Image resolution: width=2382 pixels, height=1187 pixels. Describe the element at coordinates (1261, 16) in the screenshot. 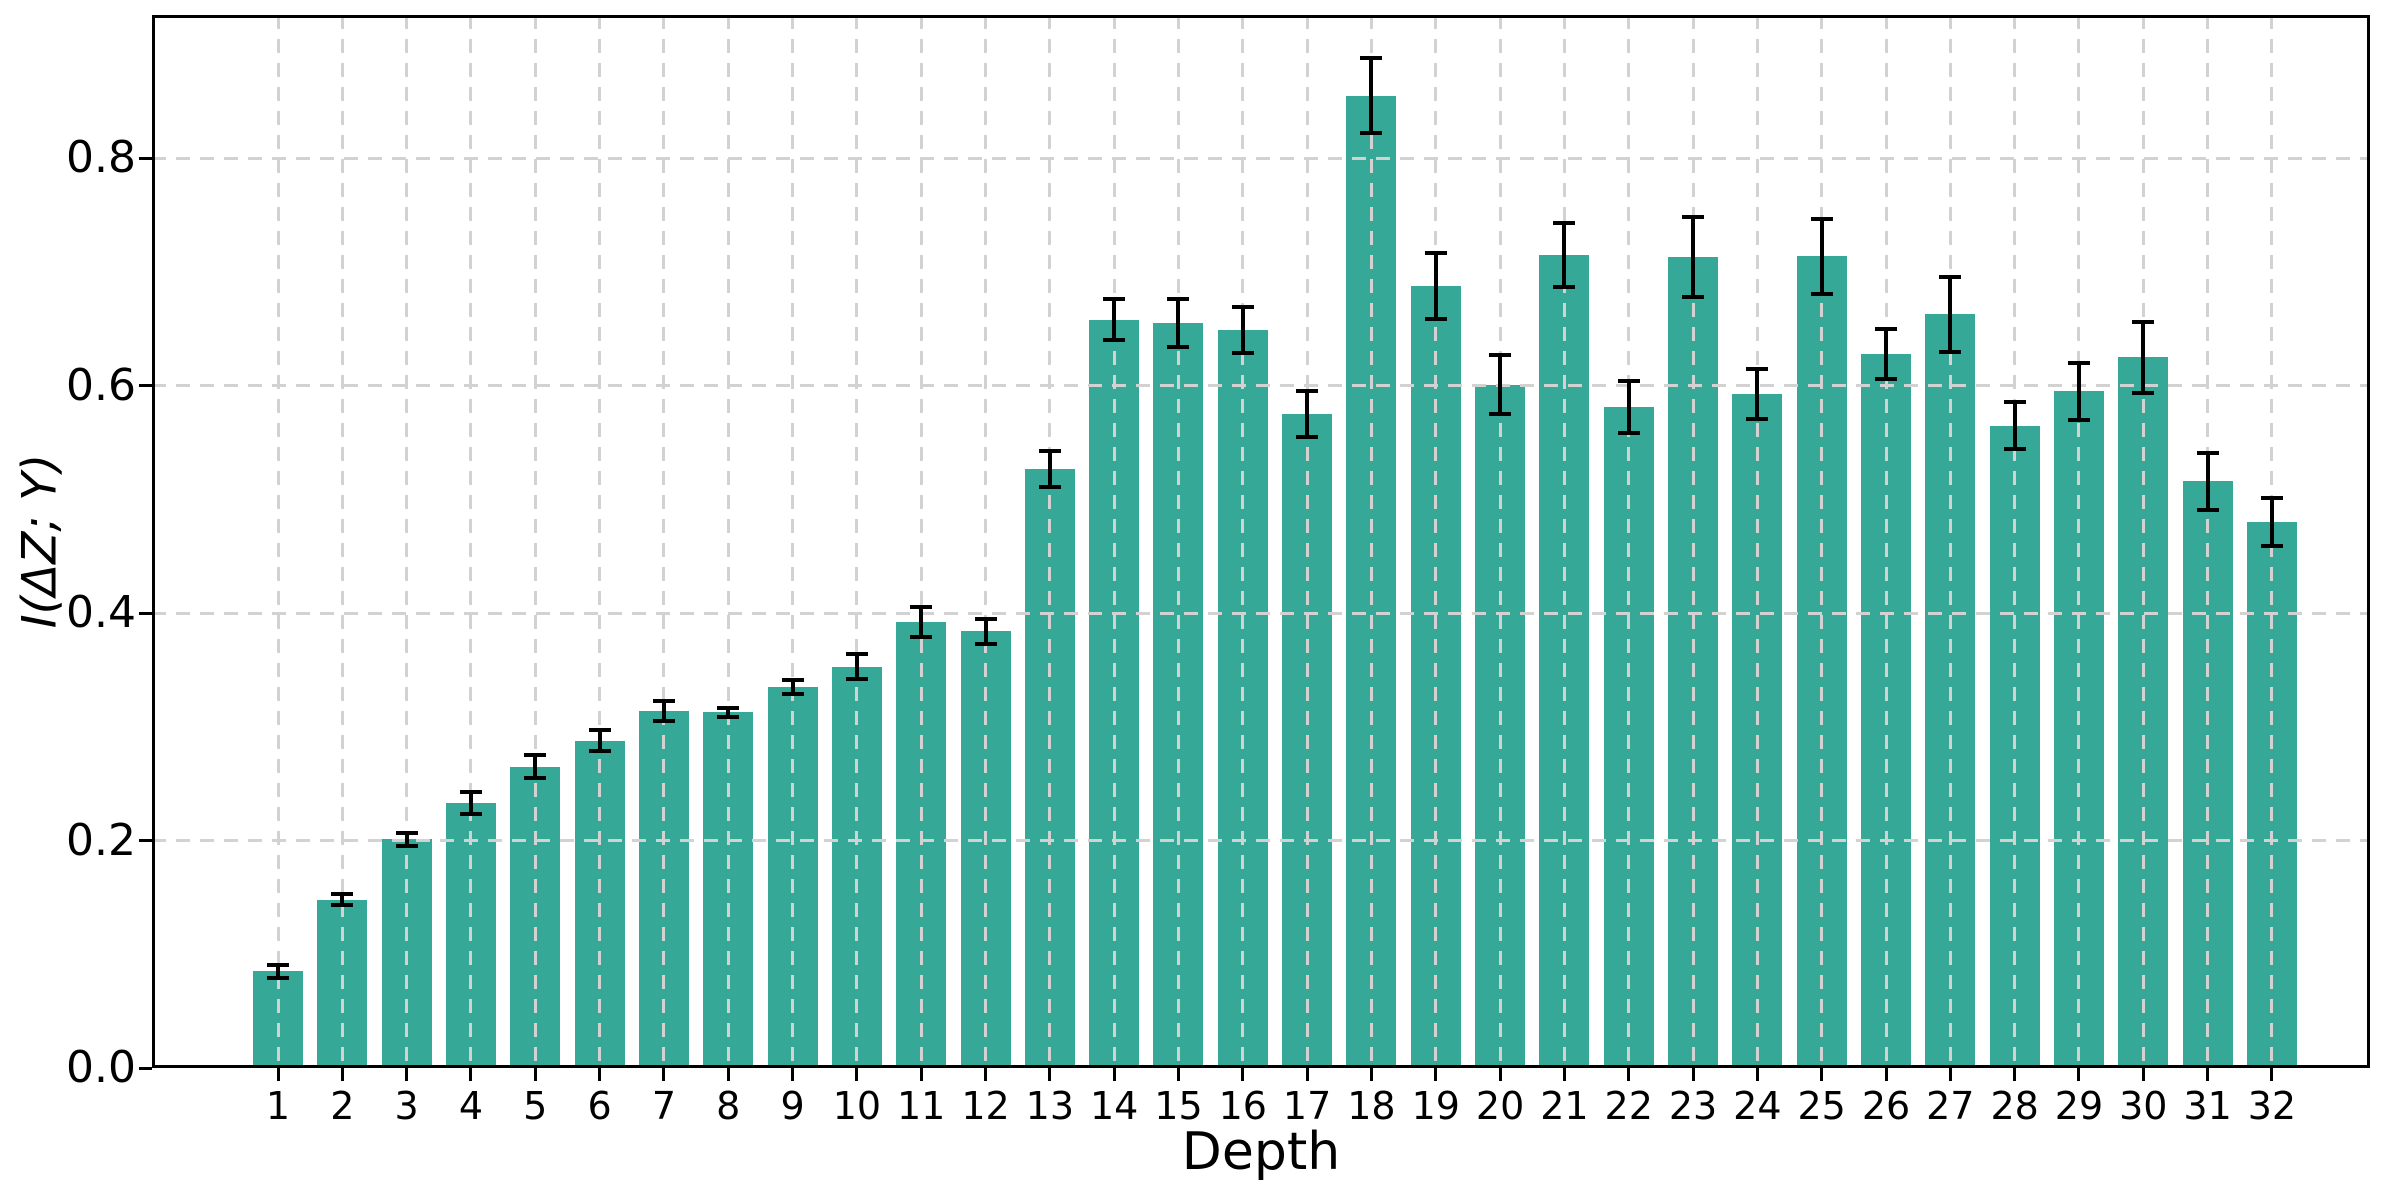

I see `top-spine` at that location.